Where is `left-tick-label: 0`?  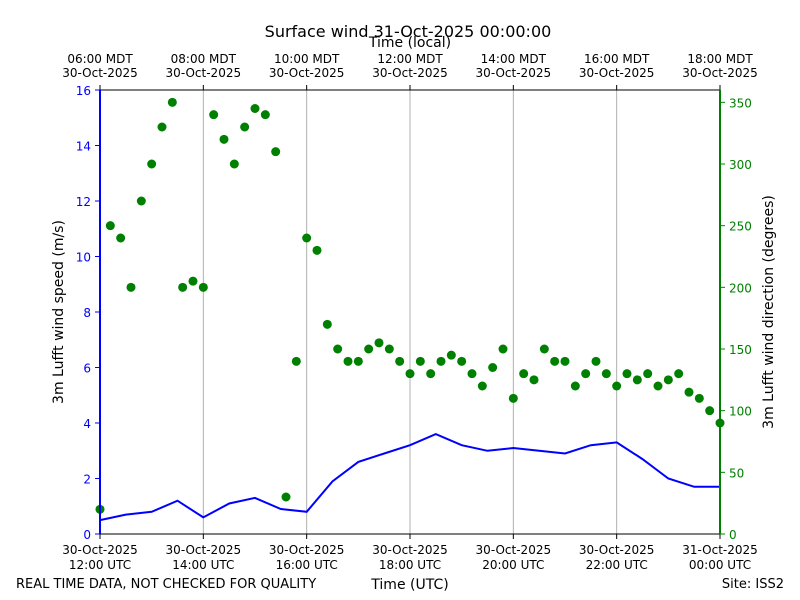 left-tick-label: 0 is located at coordinates (87, 535).